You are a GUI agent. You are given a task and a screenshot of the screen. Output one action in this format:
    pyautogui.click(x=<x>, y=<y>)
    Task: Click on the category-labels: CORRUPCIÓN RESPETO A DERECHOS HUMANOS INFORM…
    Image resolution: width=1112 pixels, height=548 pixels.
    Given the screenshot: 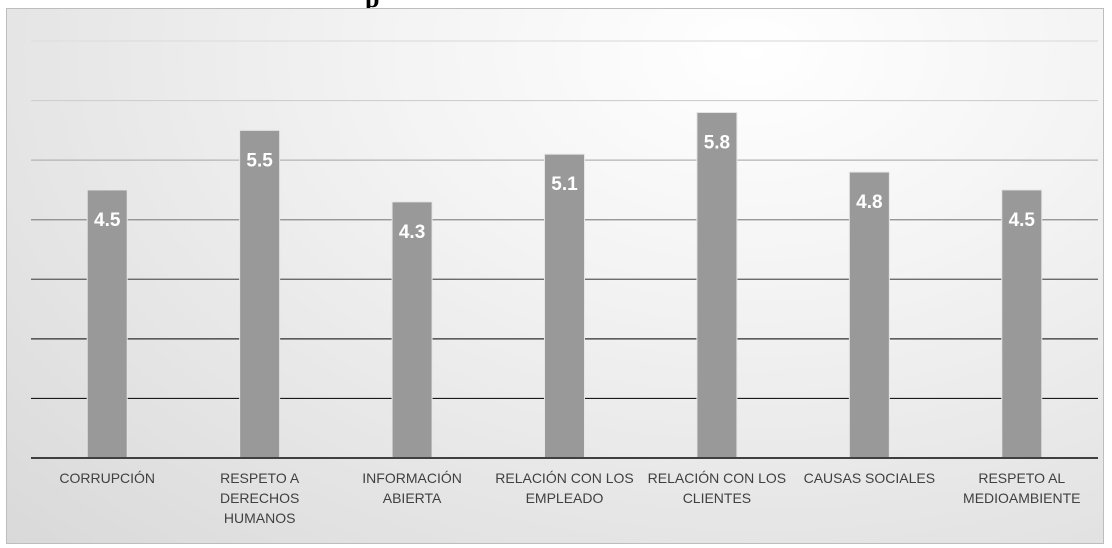 What is the action you would take?
    pyautogui.click(x=569, y=498)
    